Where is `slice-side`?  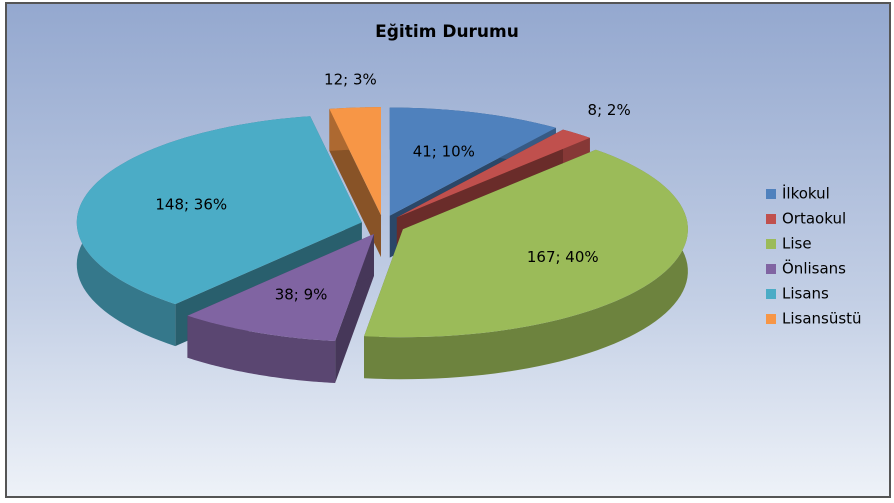 slice-side is located at coordinates (261, 349).